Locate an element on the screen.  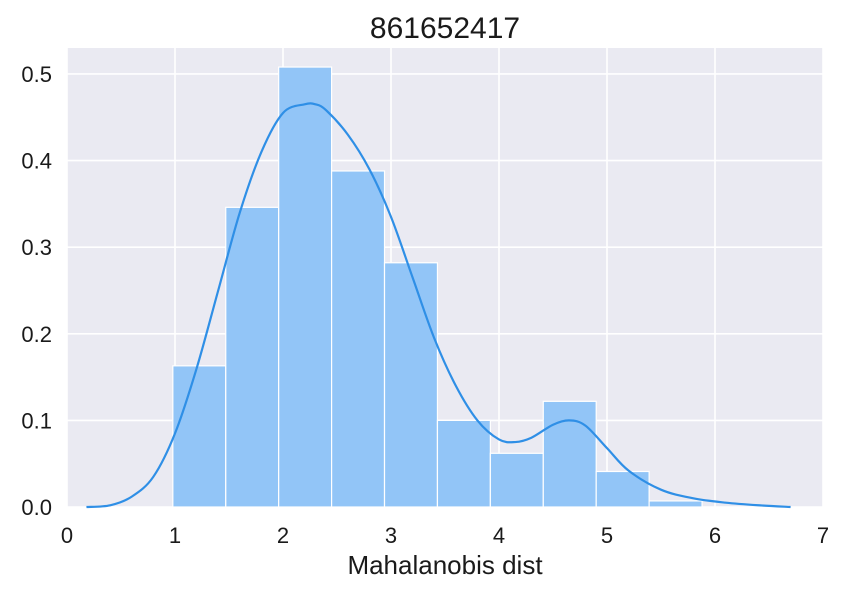
x-tick-label: 6 is located at coordinates (715, 535).